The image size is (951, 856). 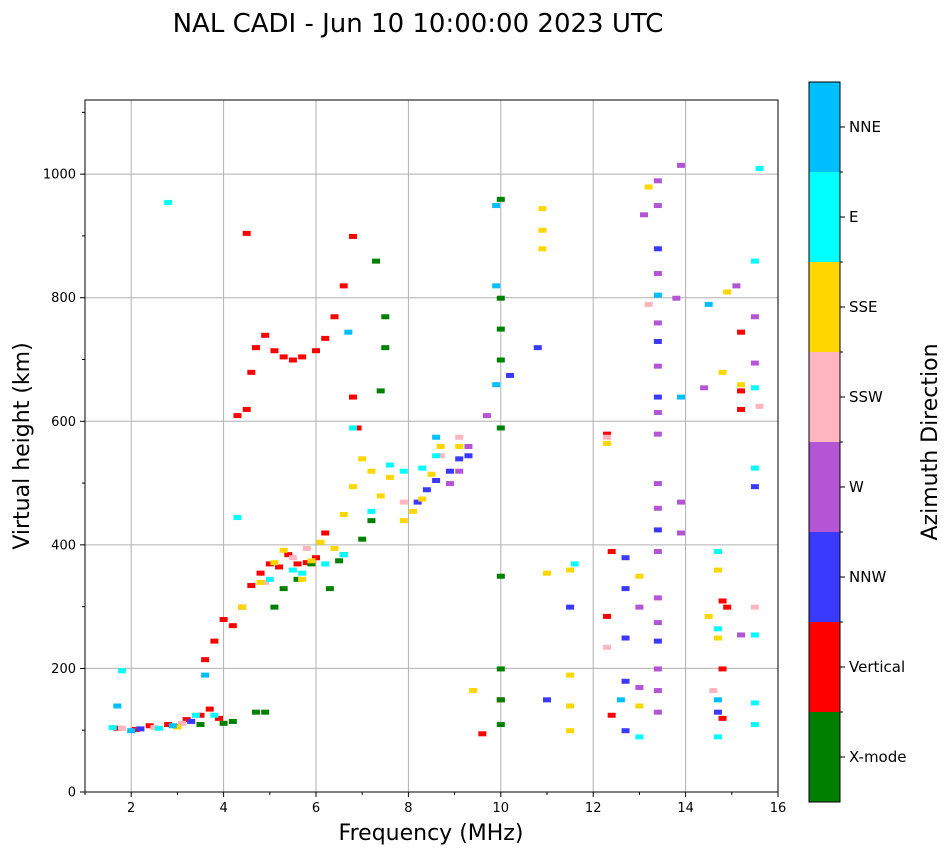 I want to click on colorbar-segment-e, so click(x=824, y=217).